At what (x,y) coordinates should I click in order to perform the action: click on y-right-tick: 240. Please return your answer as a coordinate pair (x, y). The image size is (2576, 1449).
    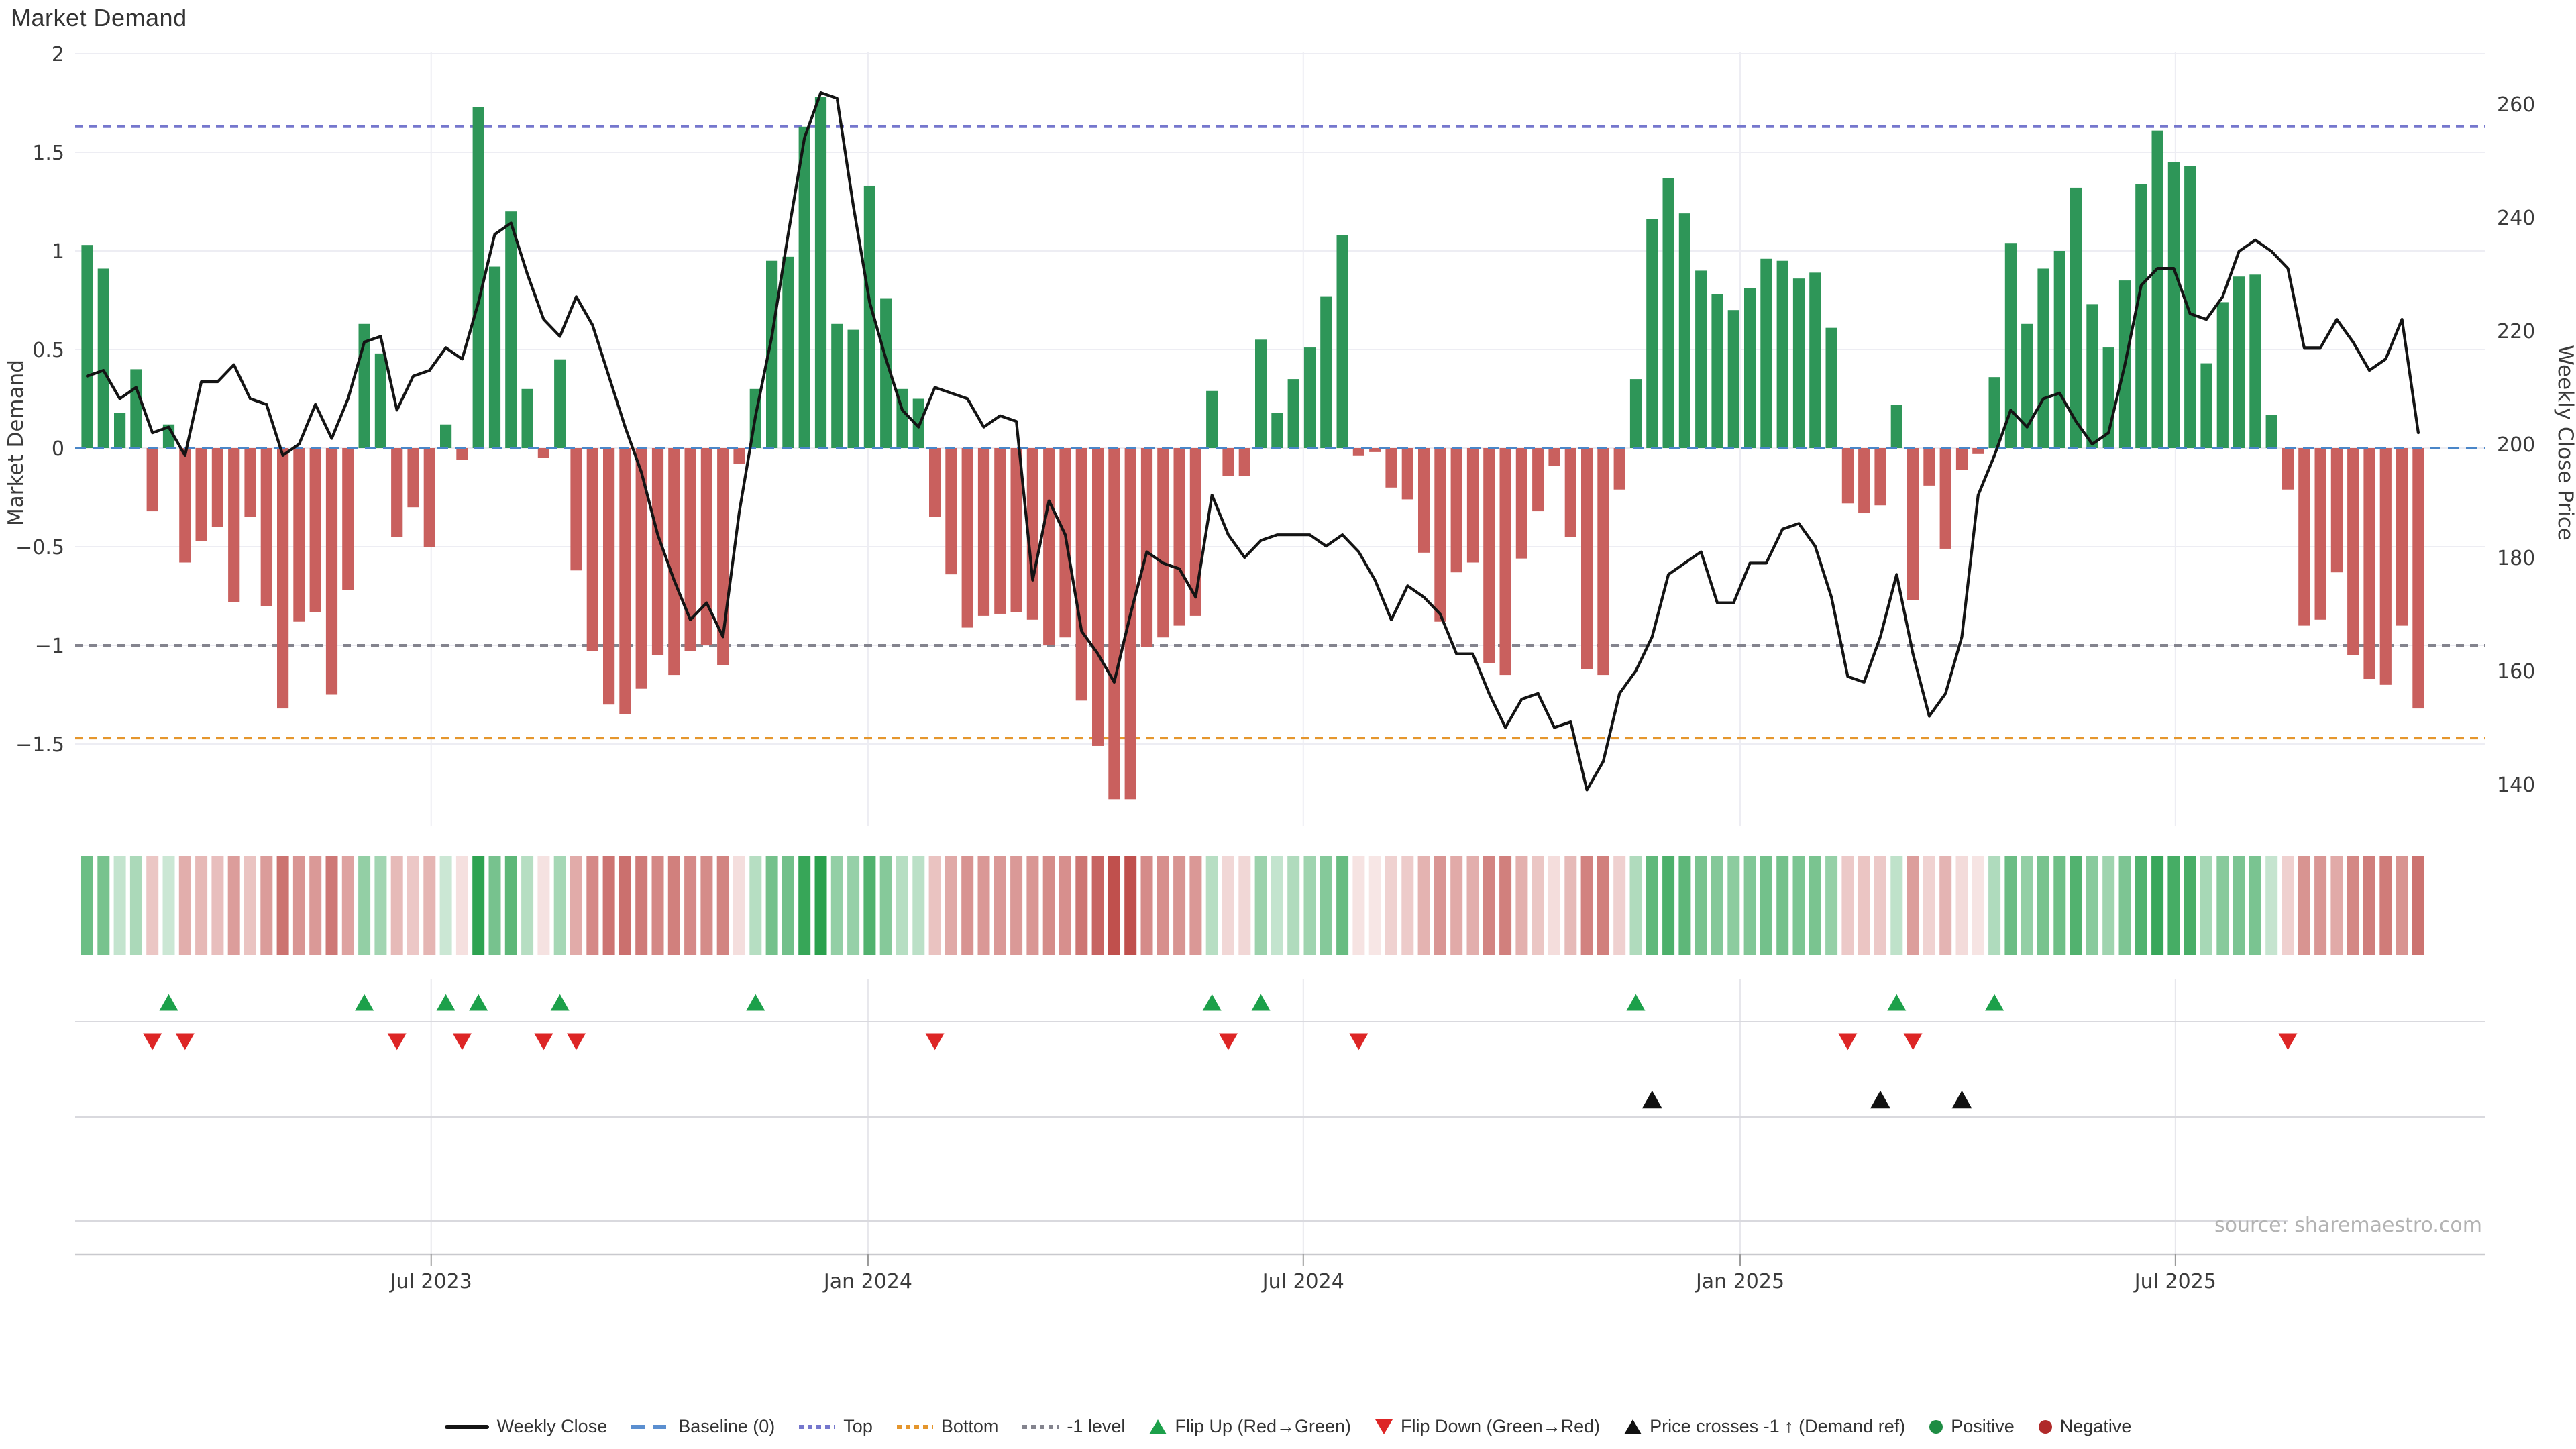
    Looking at the image, I should click on (2516, 218).